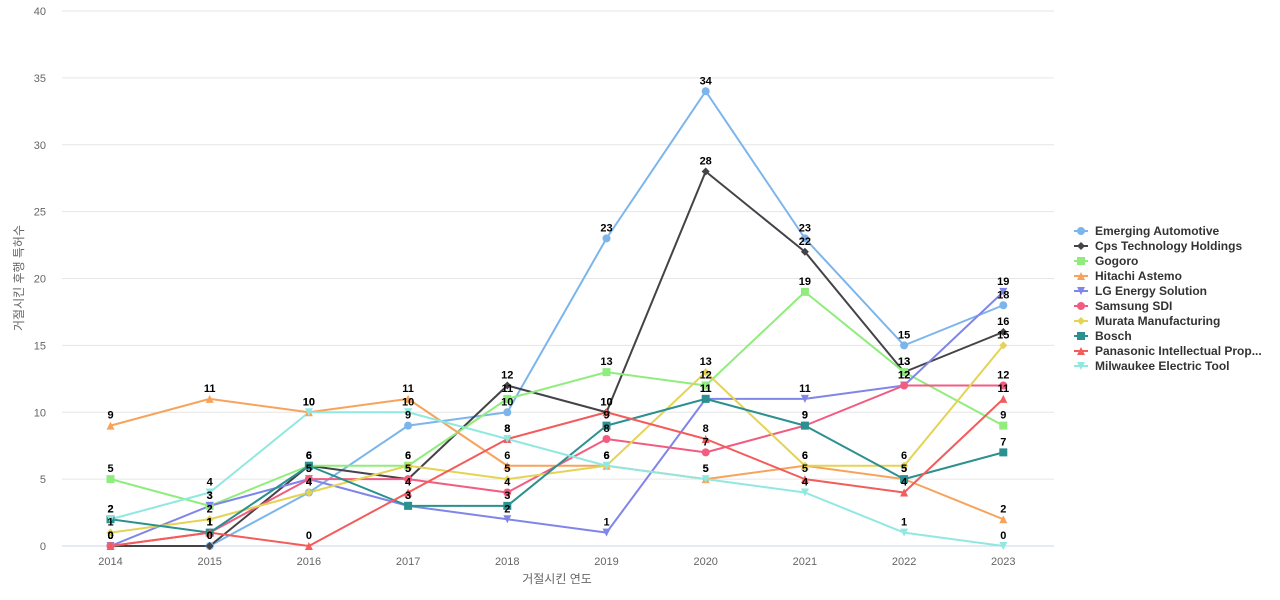 The image size is (1280, 600). What do you see at coordinates (1140, 291) in the screenshot?
I see `legend-item: LG Energy Solution` at bounding box center [1140, 291].